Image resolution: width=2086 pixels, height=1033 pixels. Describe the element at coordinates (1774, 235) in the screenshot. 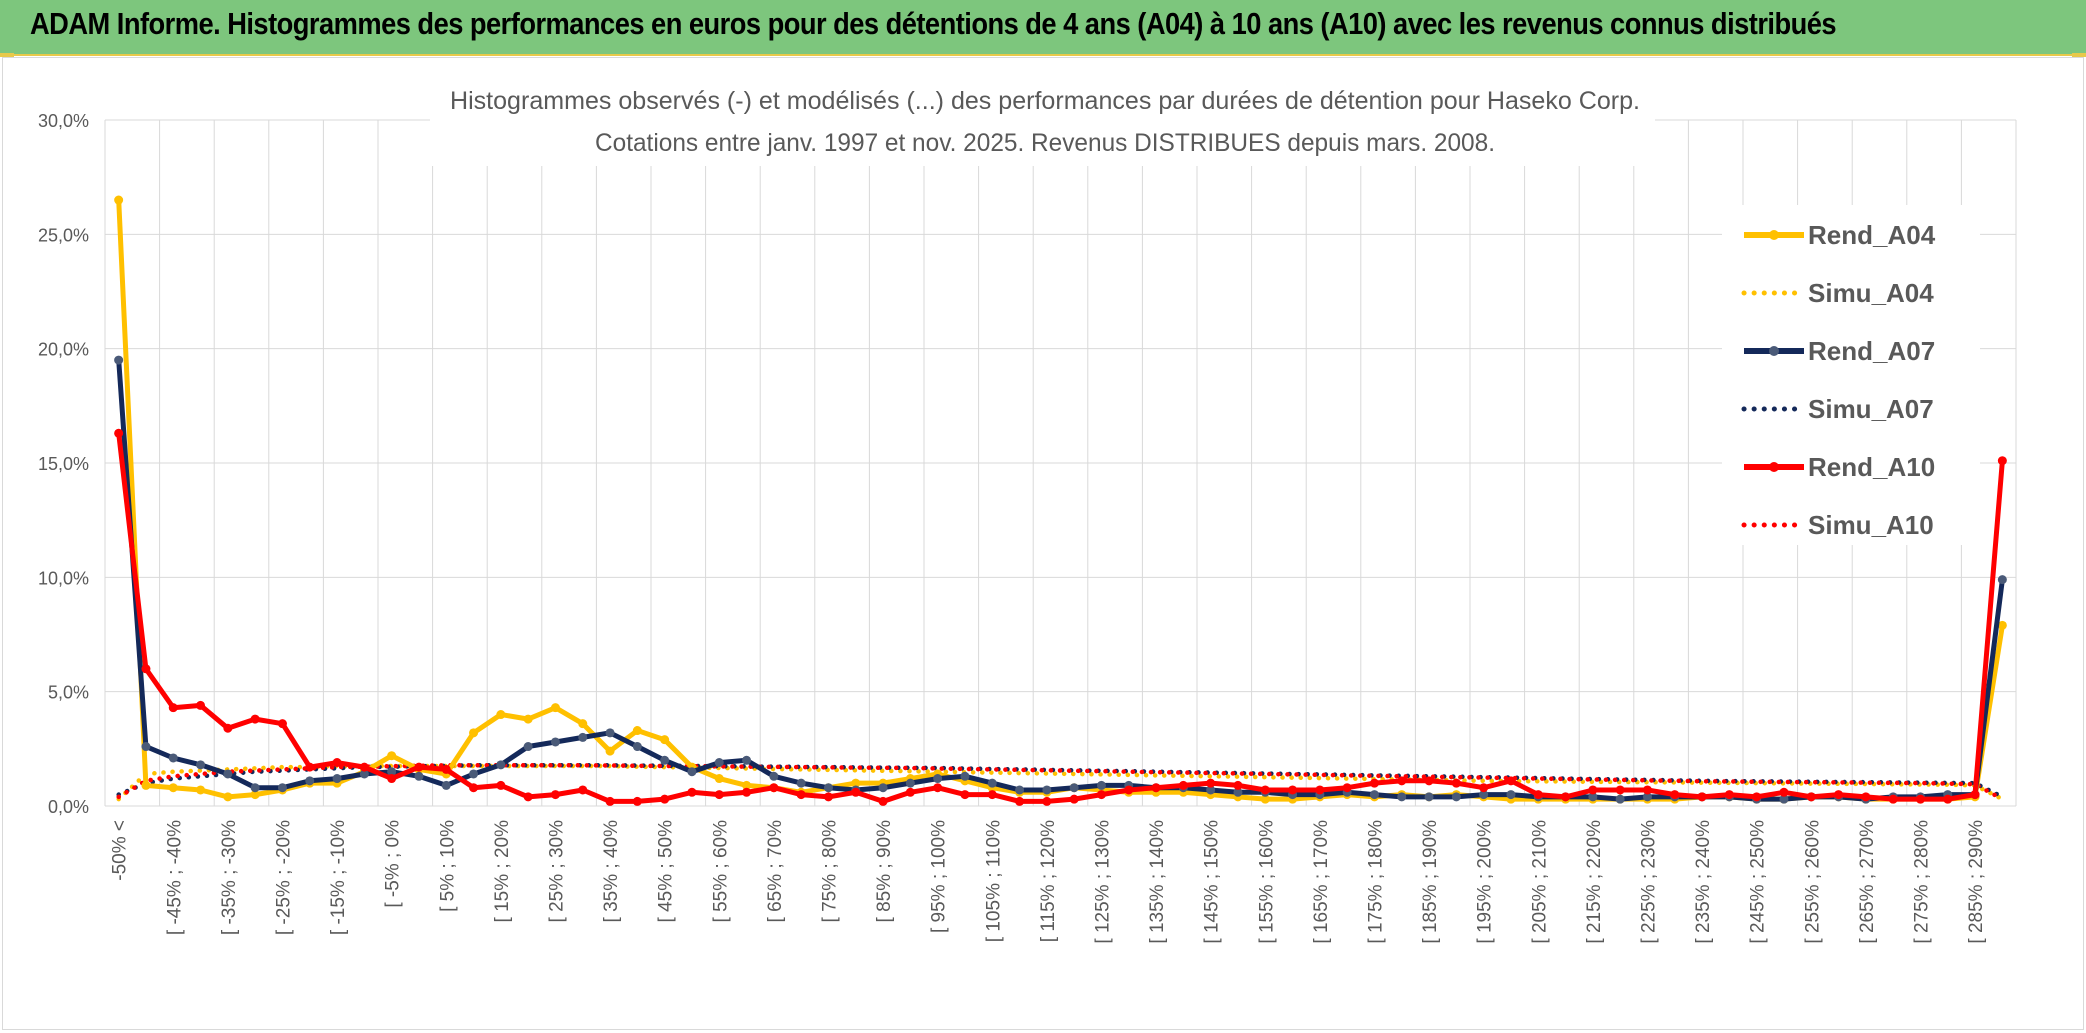

I see `legend-marker-Rend_A04` at that location.